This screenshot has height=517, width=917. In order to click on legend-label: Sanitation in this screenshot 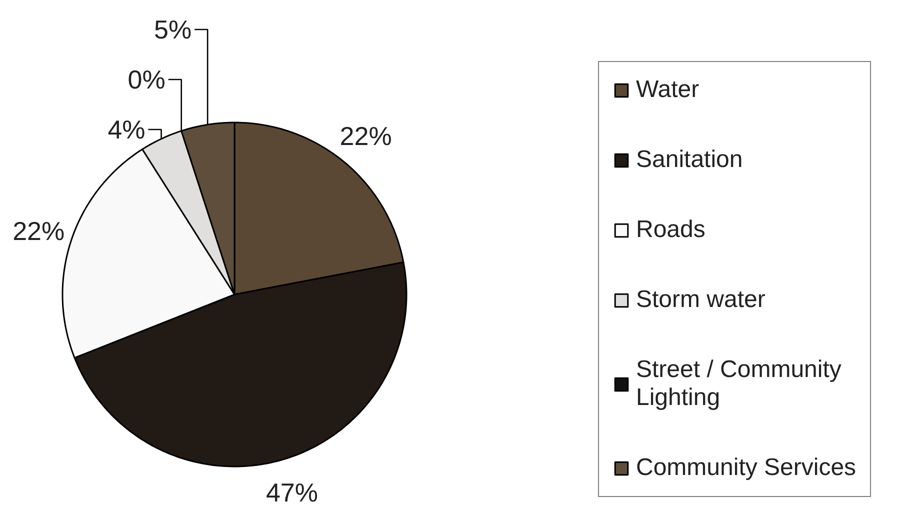, I will do `click(689, 160)`.